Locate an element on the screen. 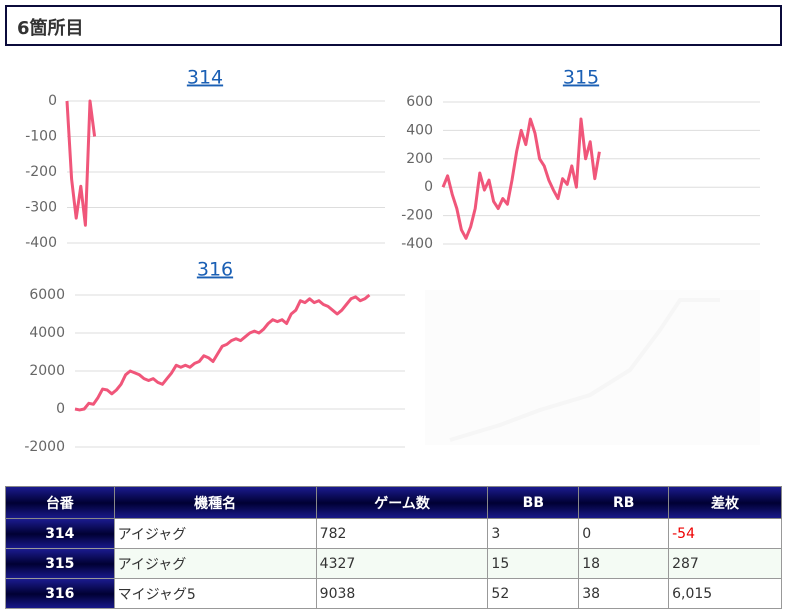  column-header: RB is located at coordinates (624, 502).